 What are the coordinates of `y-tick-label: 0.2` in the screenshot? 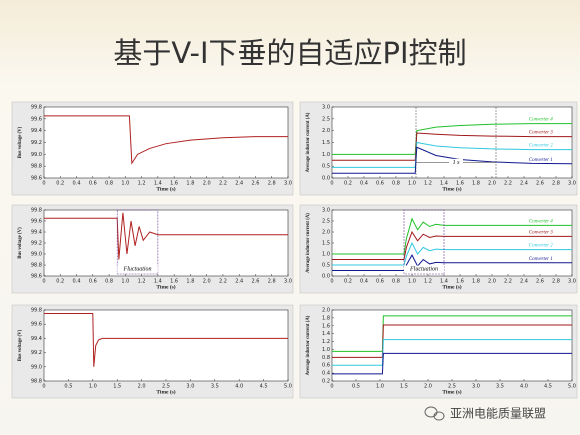 It's located at (326, 382).